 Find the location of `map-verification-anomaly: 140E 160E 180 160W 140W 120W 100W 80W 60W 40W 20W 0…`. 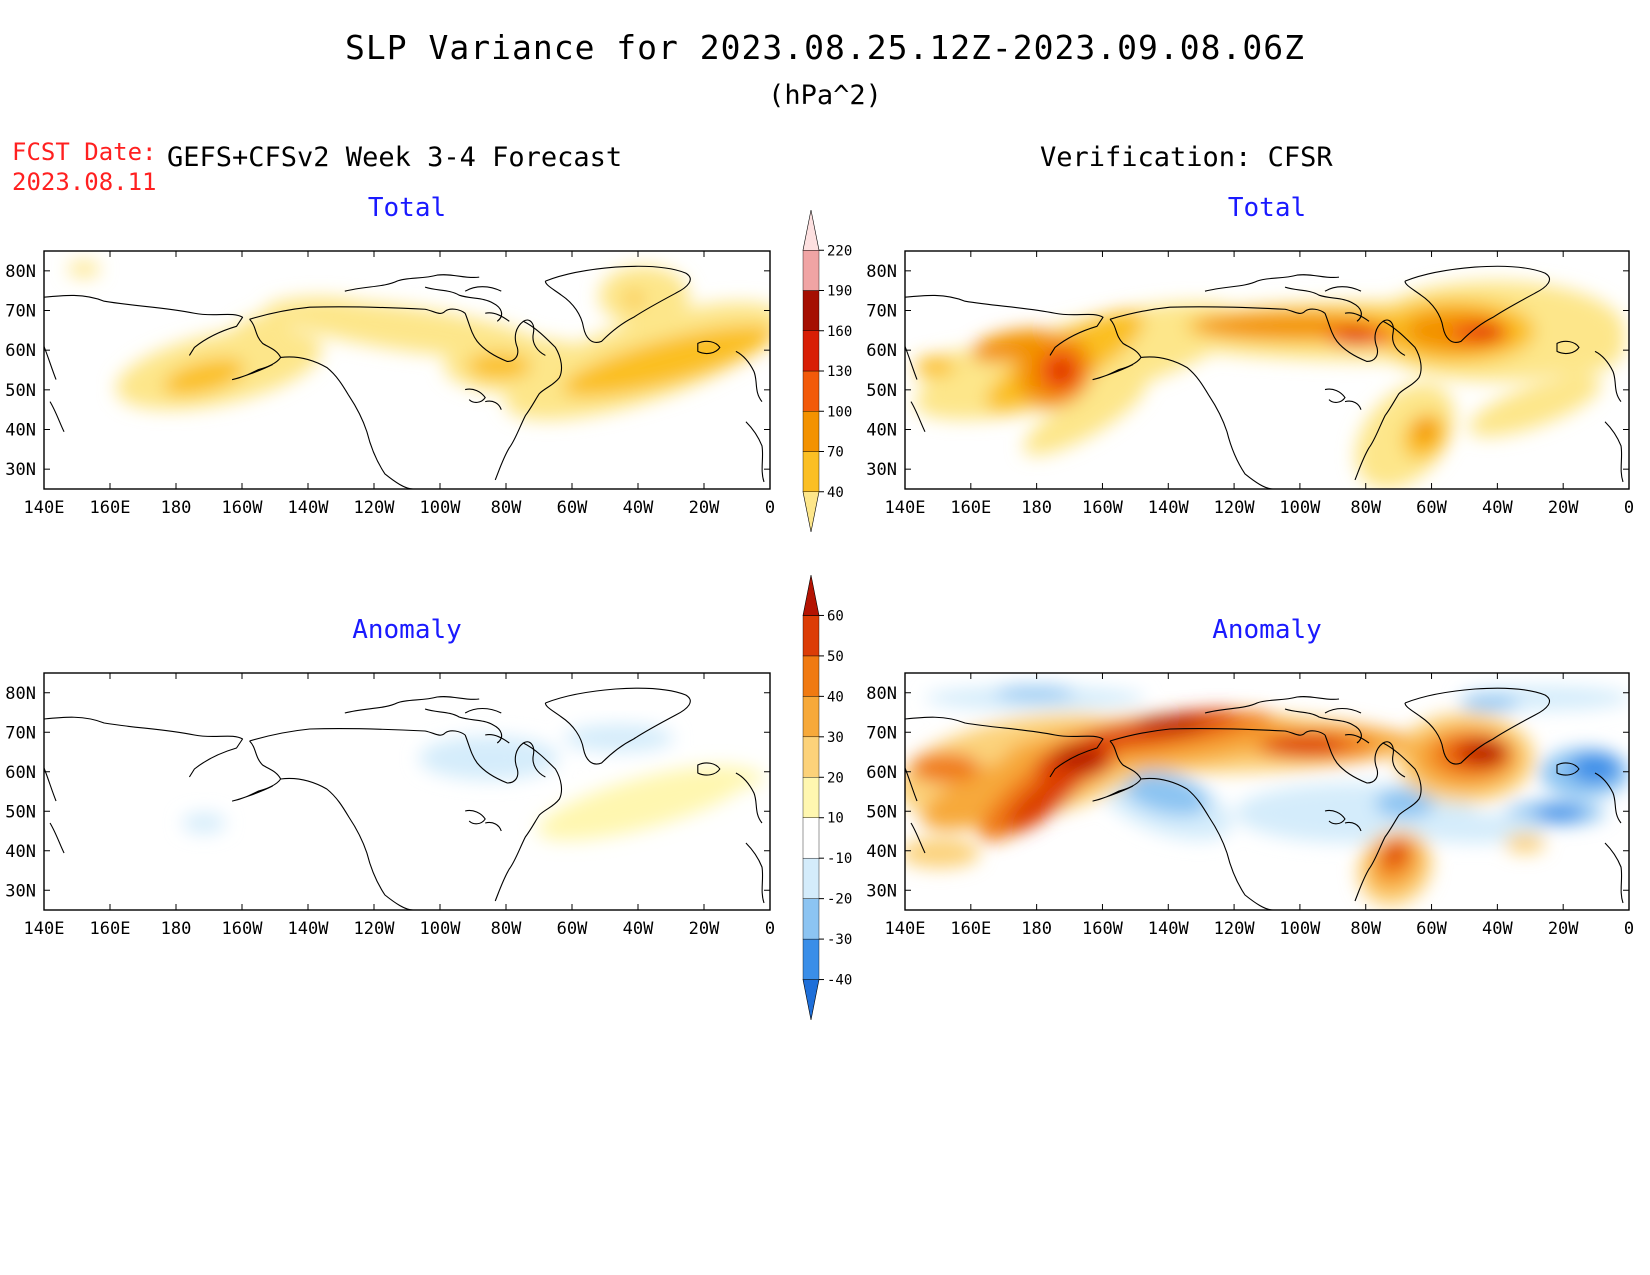

map-verification-anomaly: 140E 160E 180 160W 140W 120W 100W 80W 60W 40W 20W 0… is located at coordinates (1250, 805).